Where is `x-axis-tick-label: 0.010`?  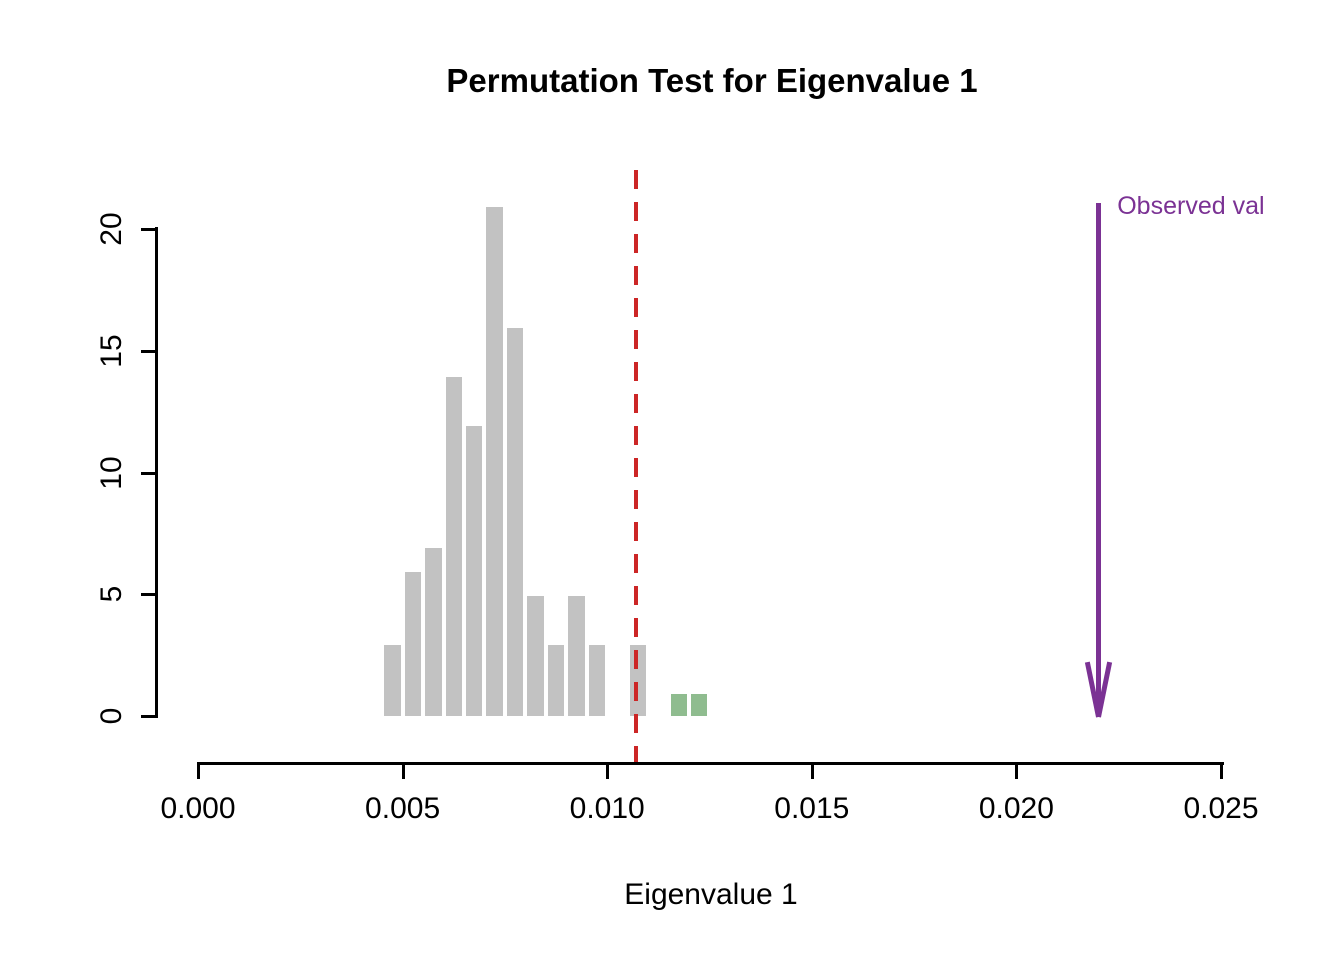 x-axis-tick-label: 0.010 is located at coordinates (607, 808).